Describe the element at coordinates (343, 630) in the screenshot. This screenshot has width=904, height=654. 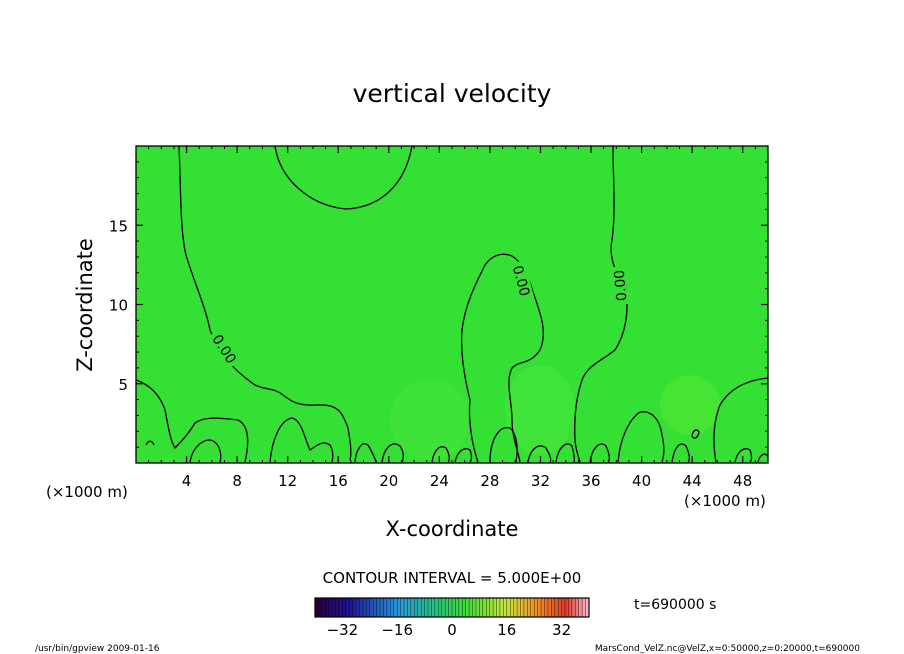
I see `colorbar-tick-label: −32` at that location.